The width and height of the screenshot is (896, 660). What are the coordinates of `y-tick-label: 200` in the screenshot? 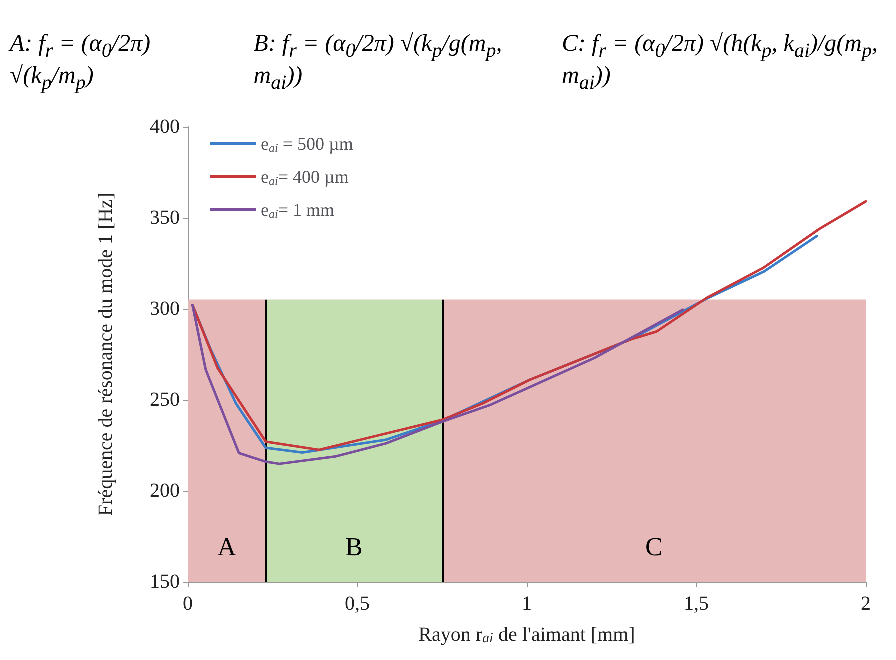 It's located at (165, 491).